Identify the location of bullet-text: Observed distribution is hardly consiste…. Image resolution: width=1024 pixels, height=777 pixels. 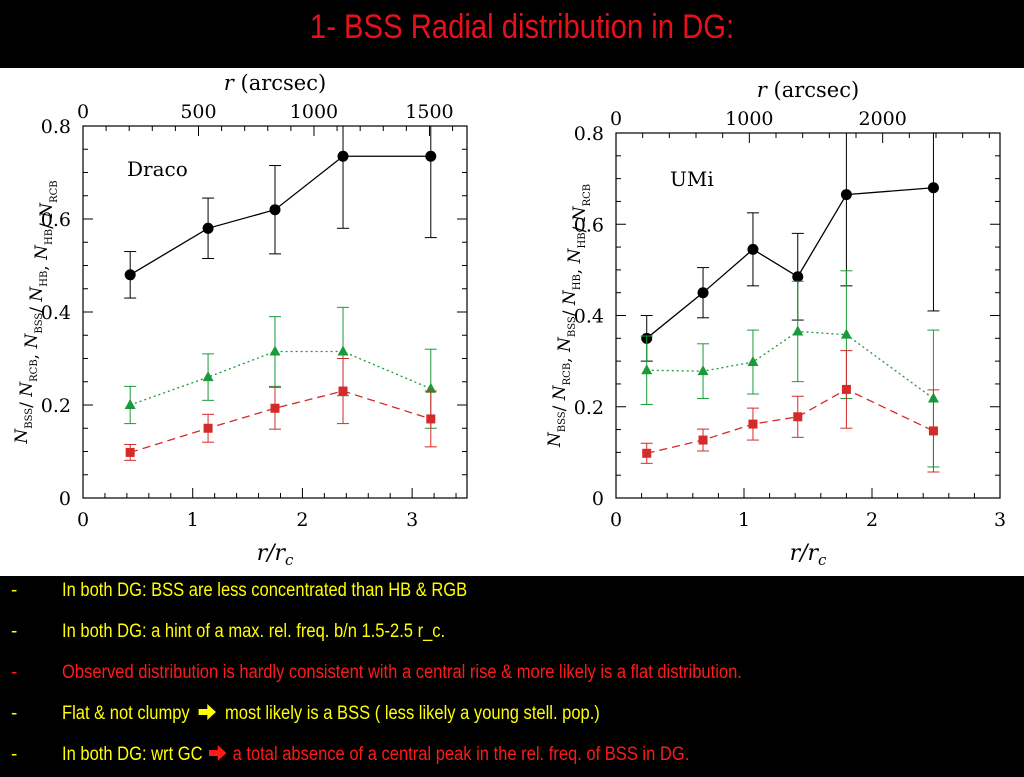
(402, 672).